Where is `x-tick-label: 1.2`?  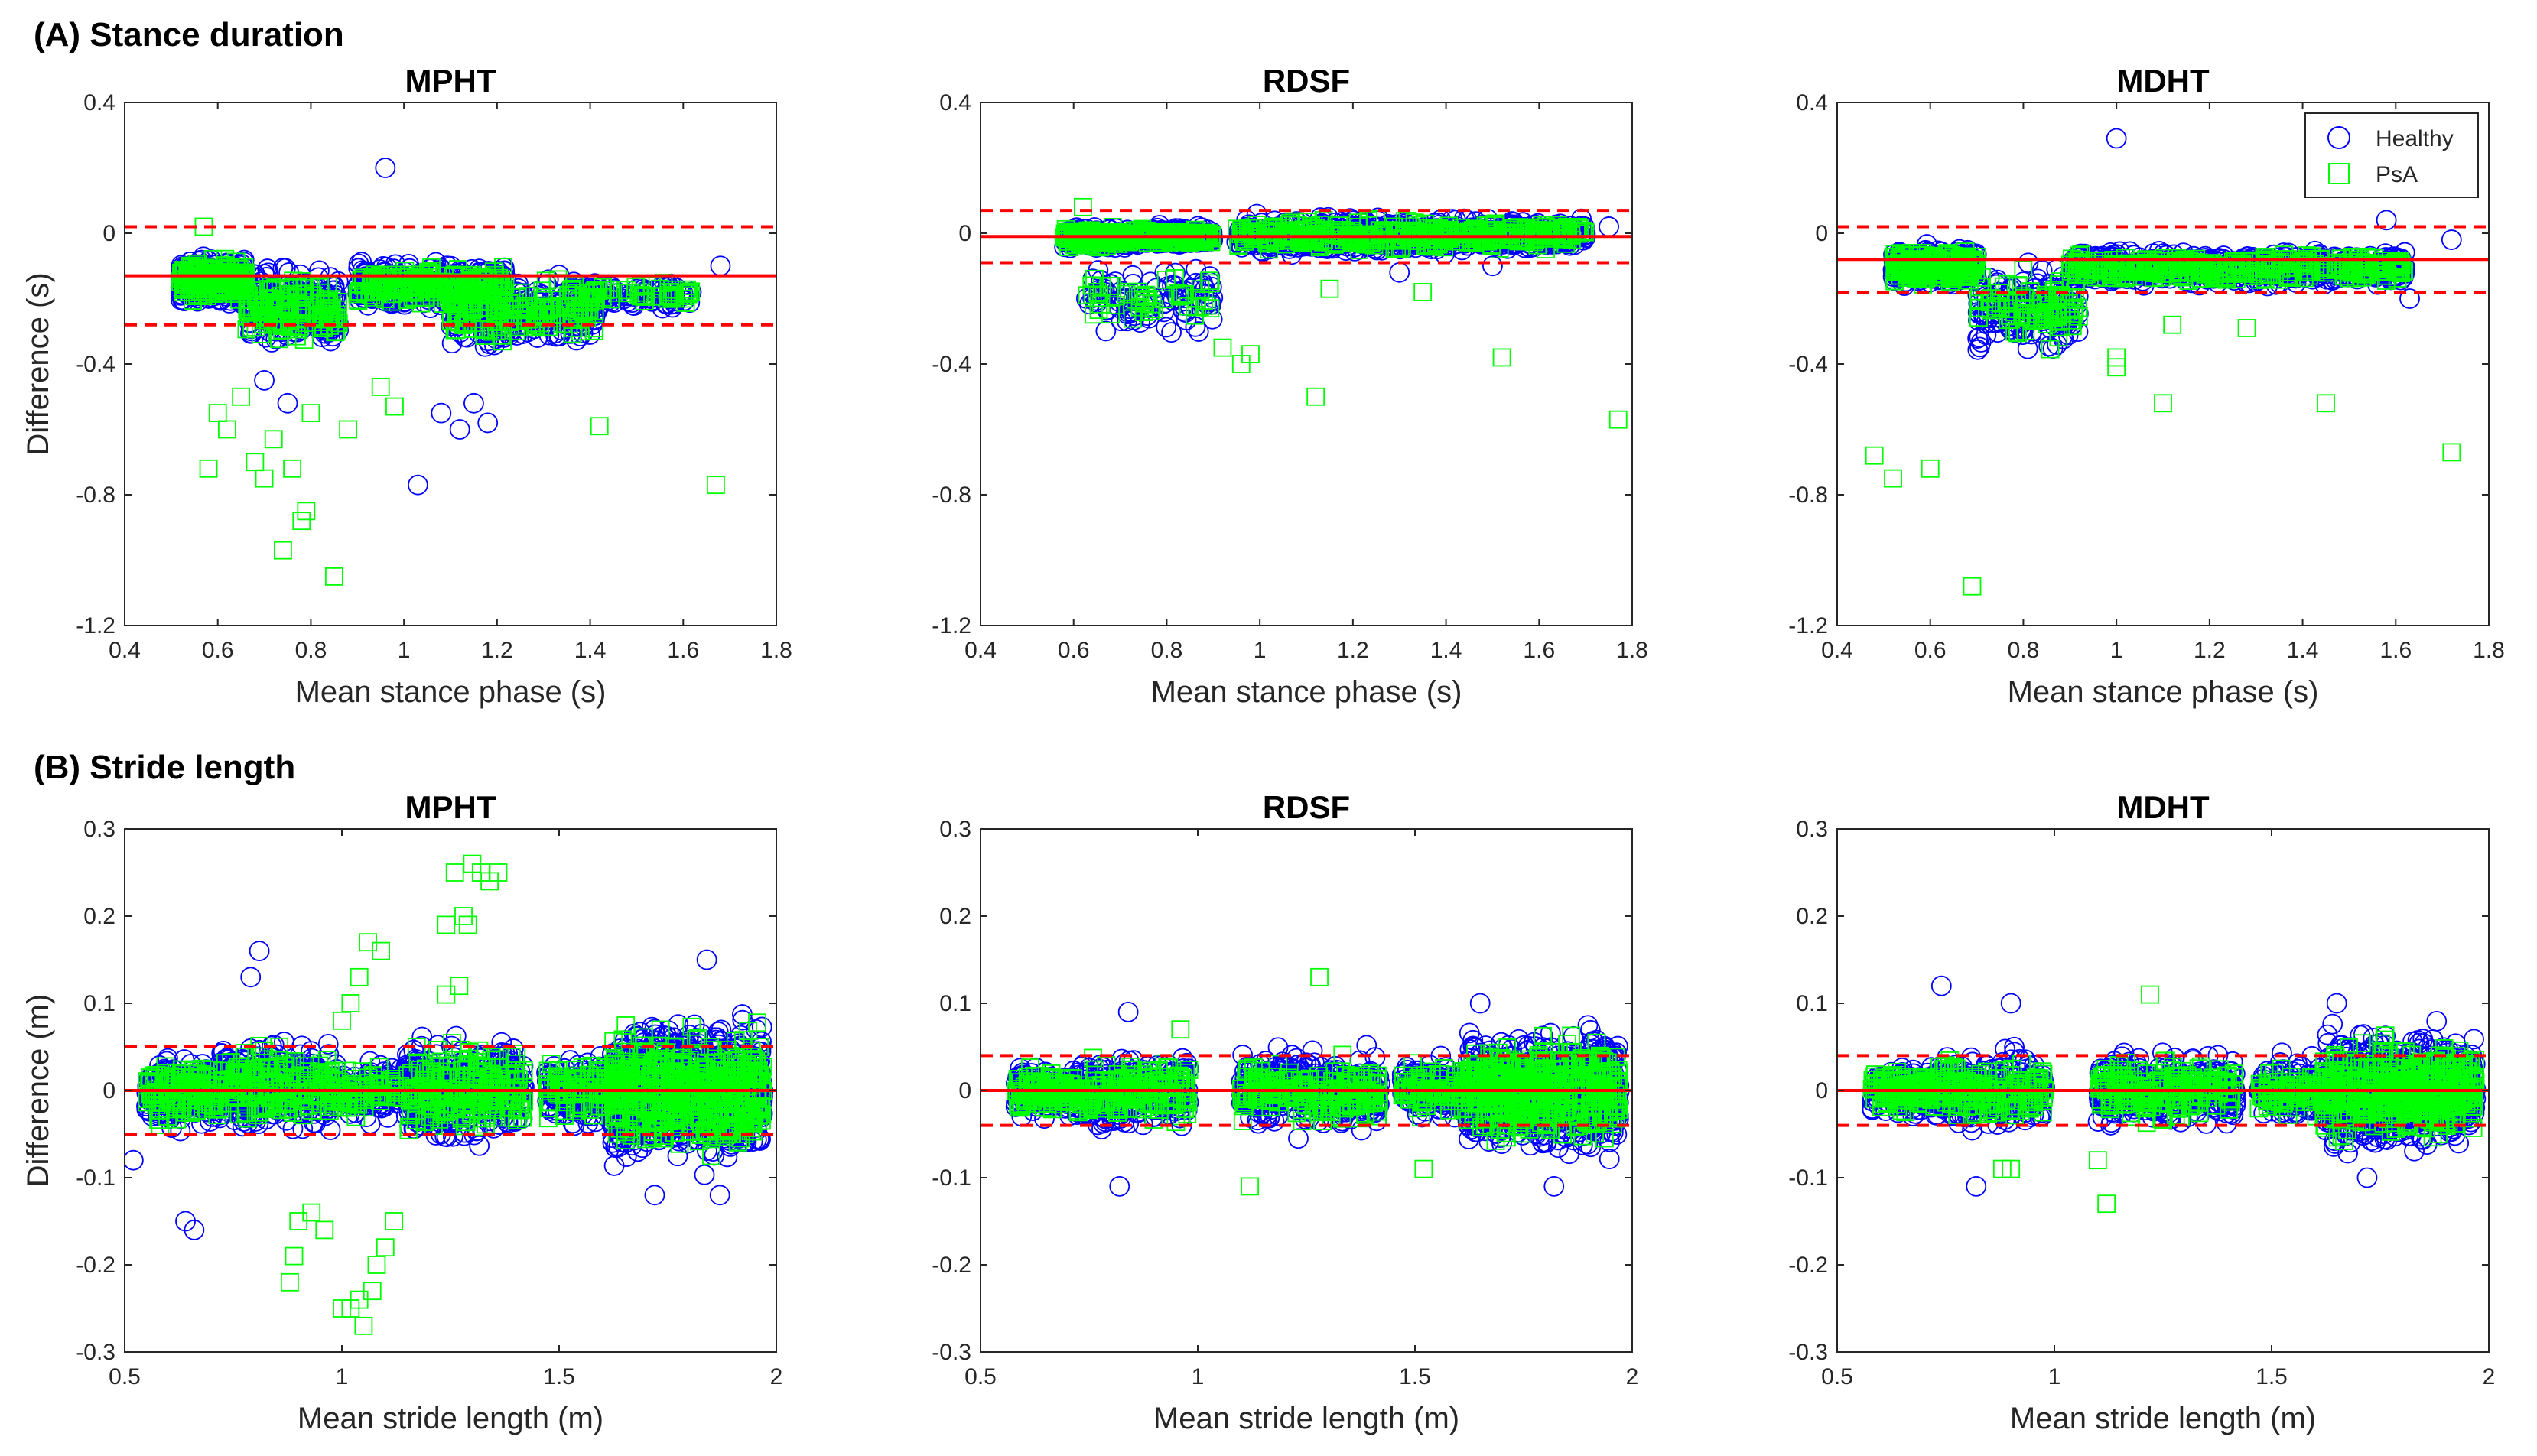
x-tick-label: 1.2 is located at coordinates (497, 650).